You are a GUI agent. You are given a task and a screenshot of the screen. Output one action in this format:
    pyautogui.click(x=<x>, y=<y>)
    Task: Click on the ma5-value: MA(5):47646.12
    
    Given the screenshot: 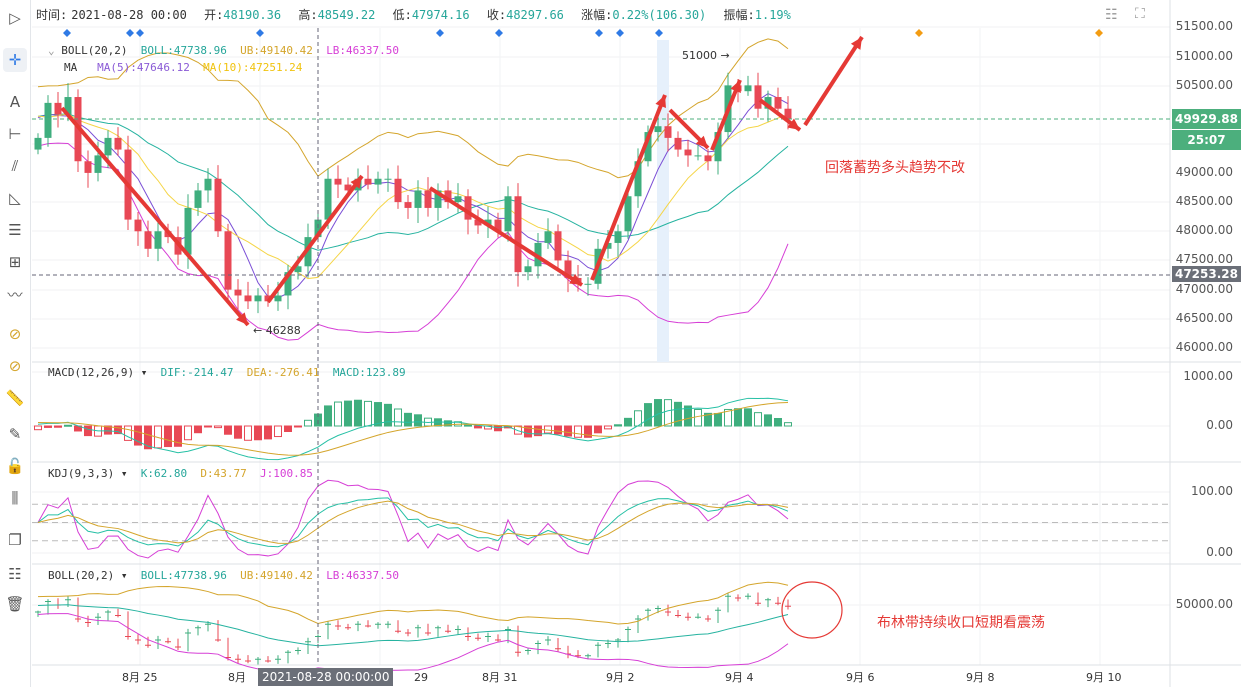 What is the action you would take?
    pyautogui.click(x=143, y=67)
    